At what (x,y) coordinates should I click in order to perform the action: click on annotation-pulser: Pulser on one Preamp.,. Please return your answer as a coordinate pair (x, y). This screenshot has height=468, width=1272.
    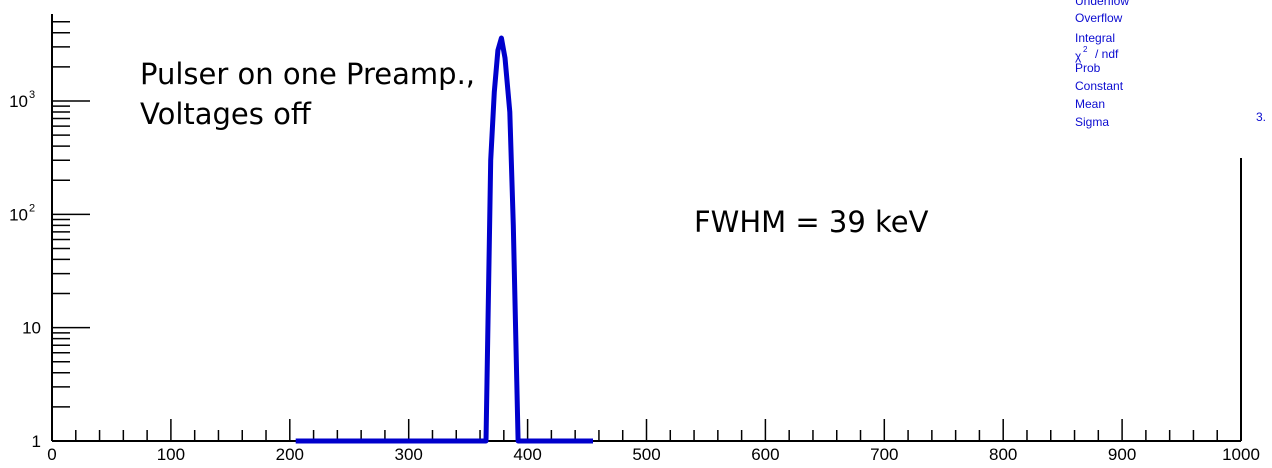
    Looking at the image, I should click on (307, 74).